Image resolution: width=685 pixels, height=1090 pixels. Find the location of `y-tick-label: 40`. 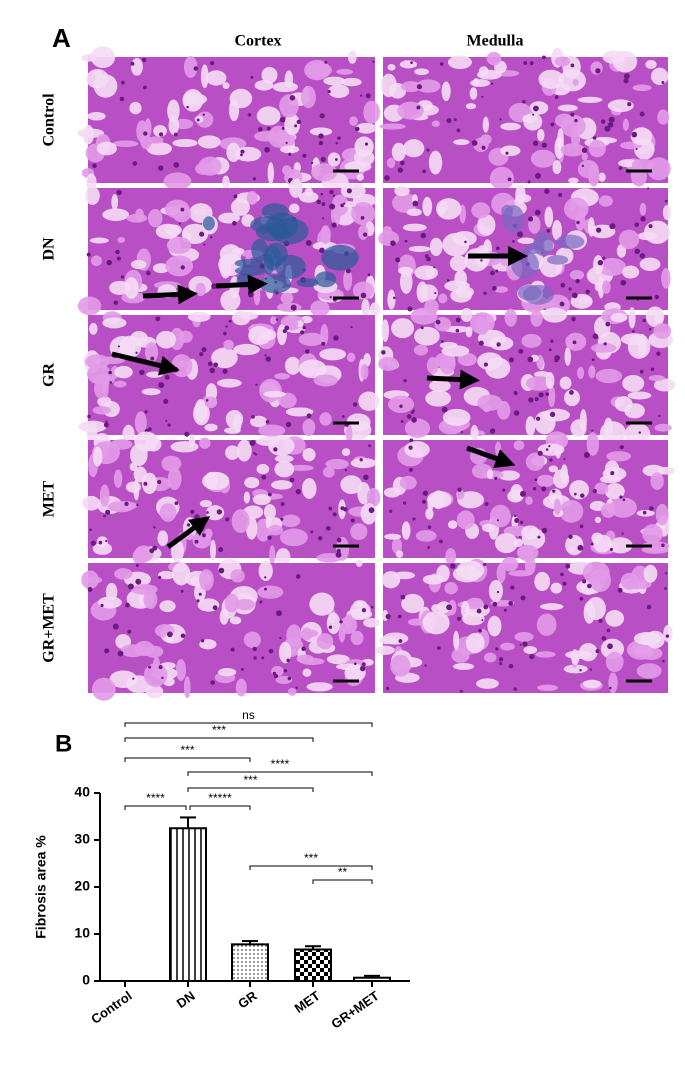

y-tick-label: 40 is located at coordinates (82, 792).